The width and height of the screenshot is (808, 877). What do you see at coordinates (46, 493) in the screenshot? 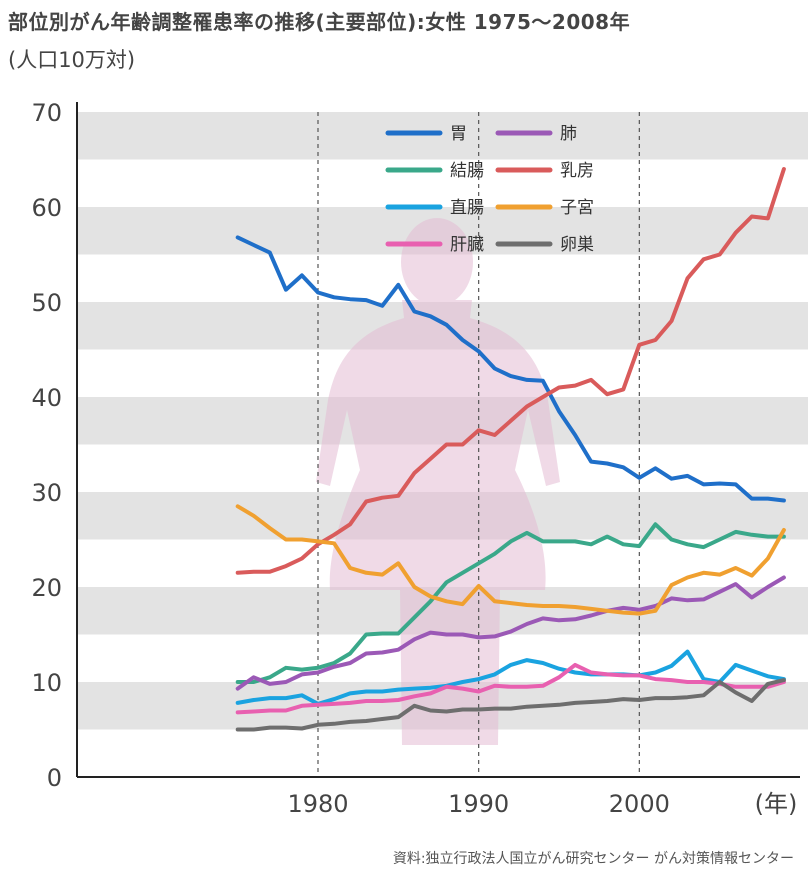
I see `y-tick-label: 30` at bounding box center [46, 493].